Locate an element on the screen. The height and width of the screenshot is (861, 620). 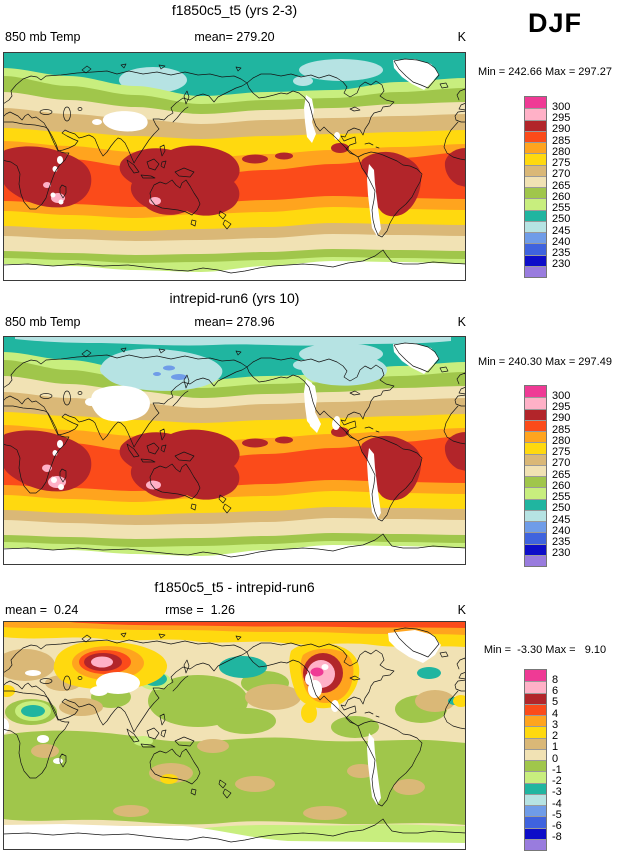
colorbar-label: 260 is located at coordinates (561, 196).